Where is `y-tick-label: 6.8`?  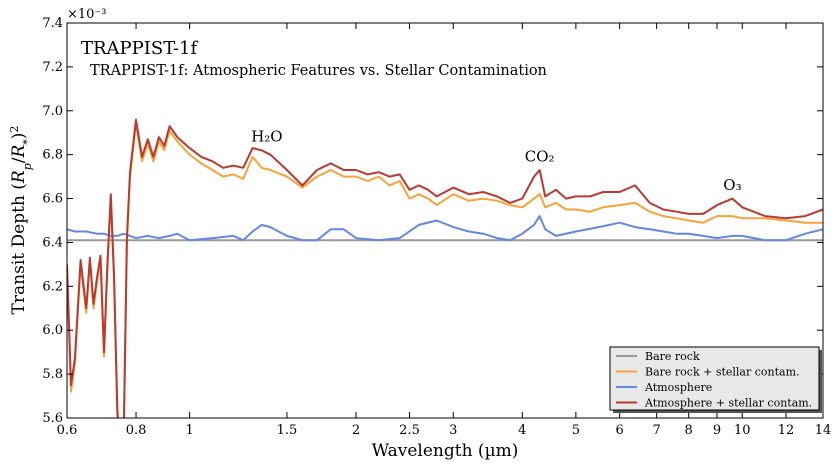
y-tick-label: 6.8 is located at coordinates (52, 155).